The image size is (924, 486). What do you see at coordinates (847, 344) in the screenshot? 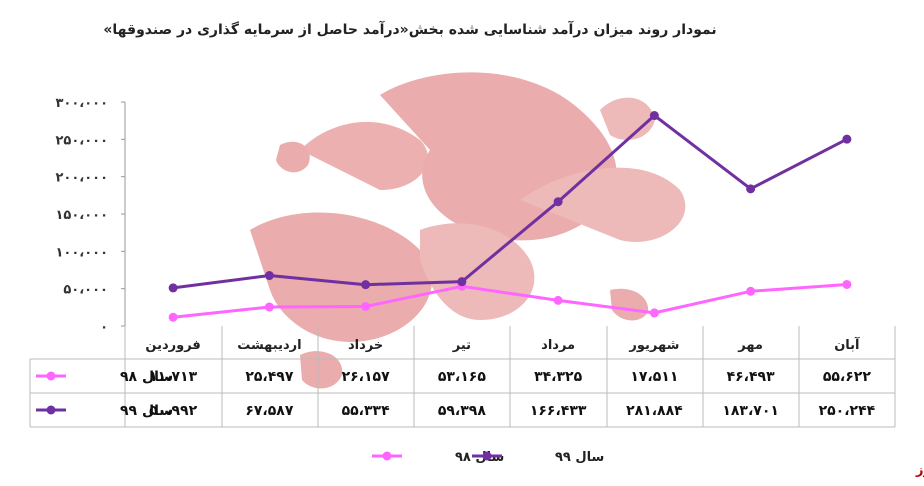
I see `category-label: آبان` at bounding box center [847, 344].